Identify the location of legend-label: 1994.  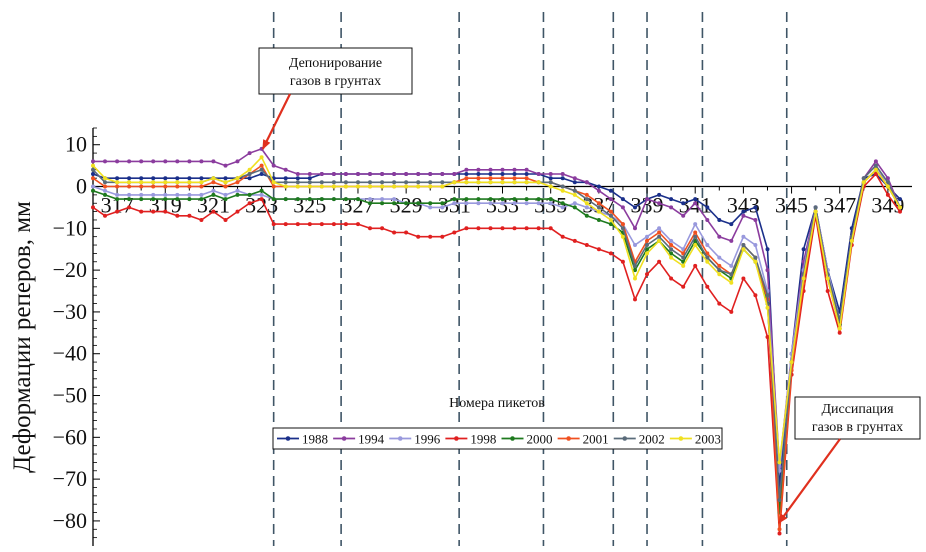
(371, 439).